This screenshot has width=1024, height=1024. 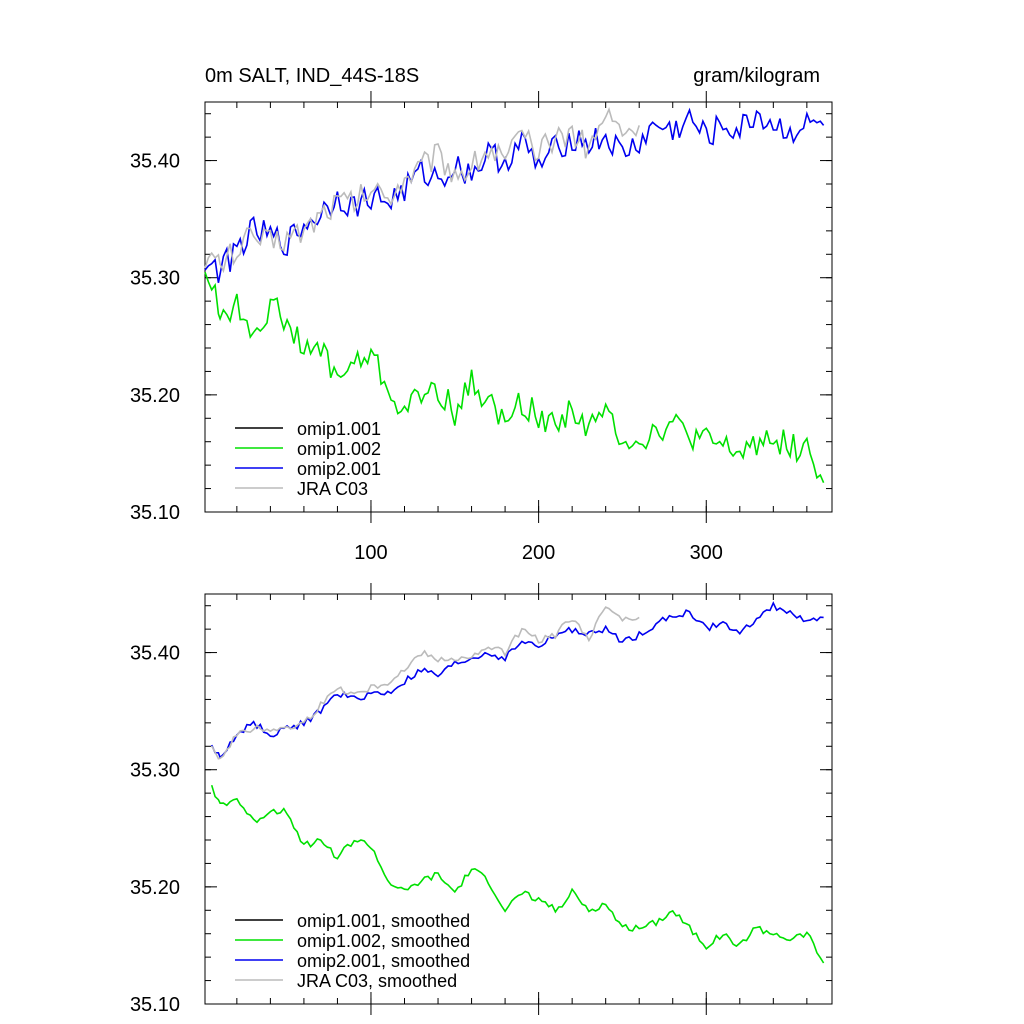 What do you see at coordinates (339, 469) in the screenshot?
I see `legend-label: omip2.001` at bounding box center [339, 469].